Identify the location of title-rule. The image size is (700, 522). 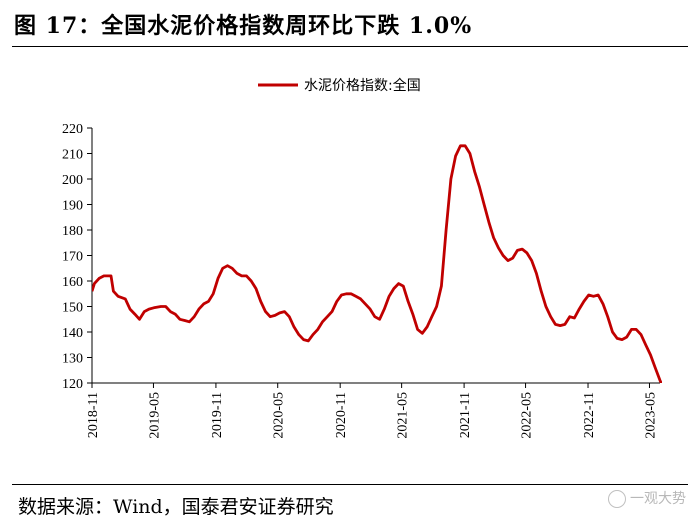
(350, 46).